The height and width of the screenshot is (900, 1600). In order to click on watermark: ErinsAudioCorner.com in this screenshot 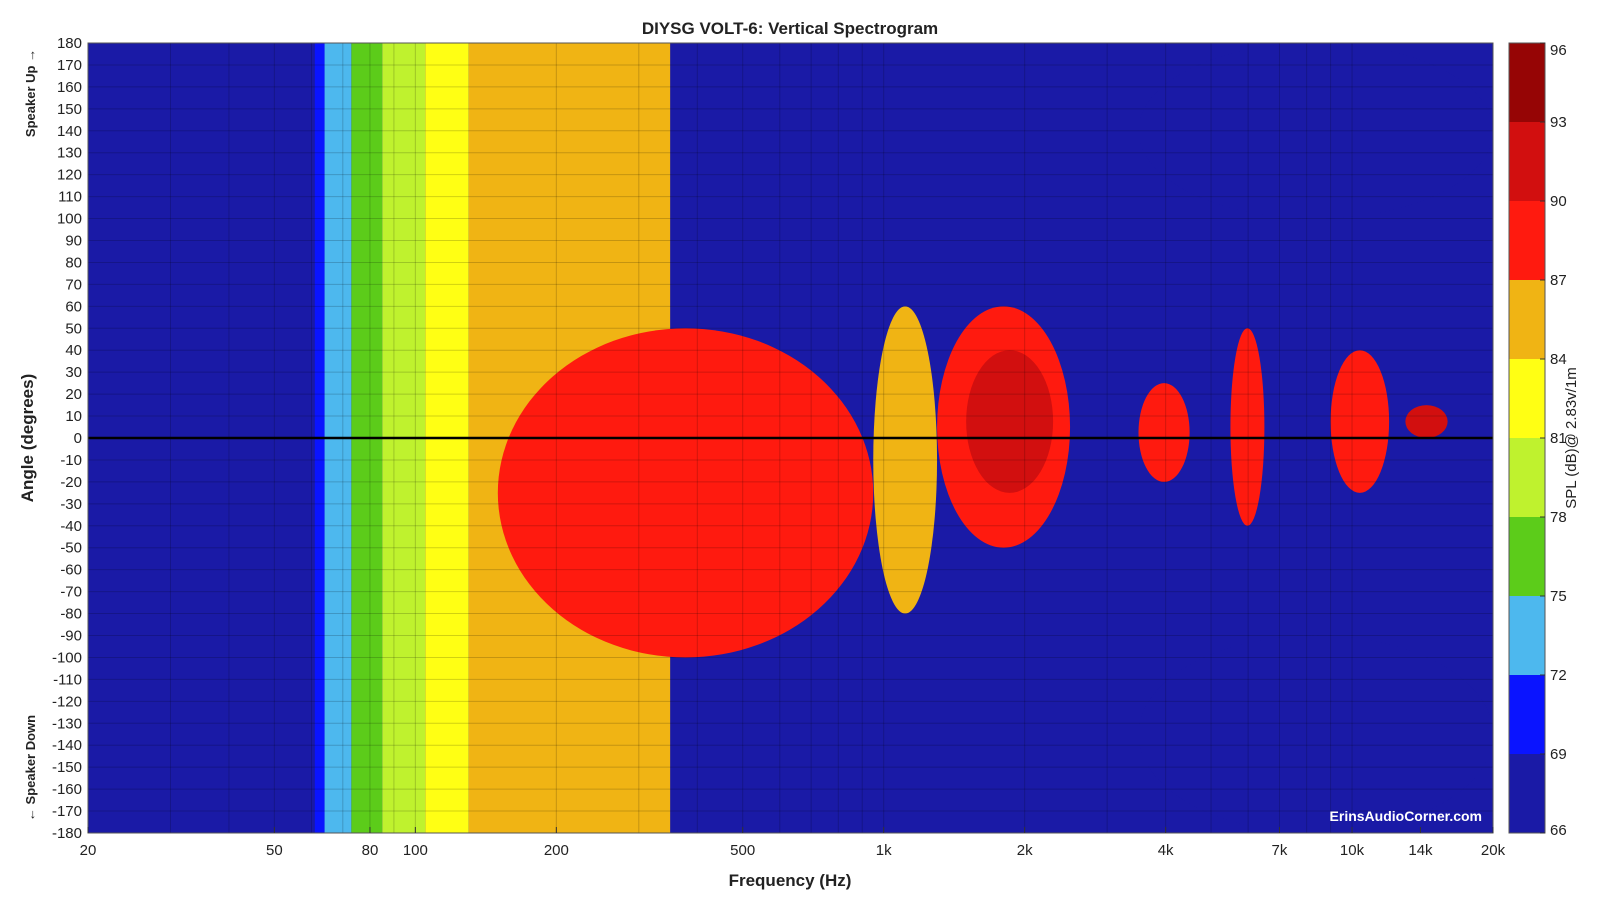, I will do `click(1406, 816)`.